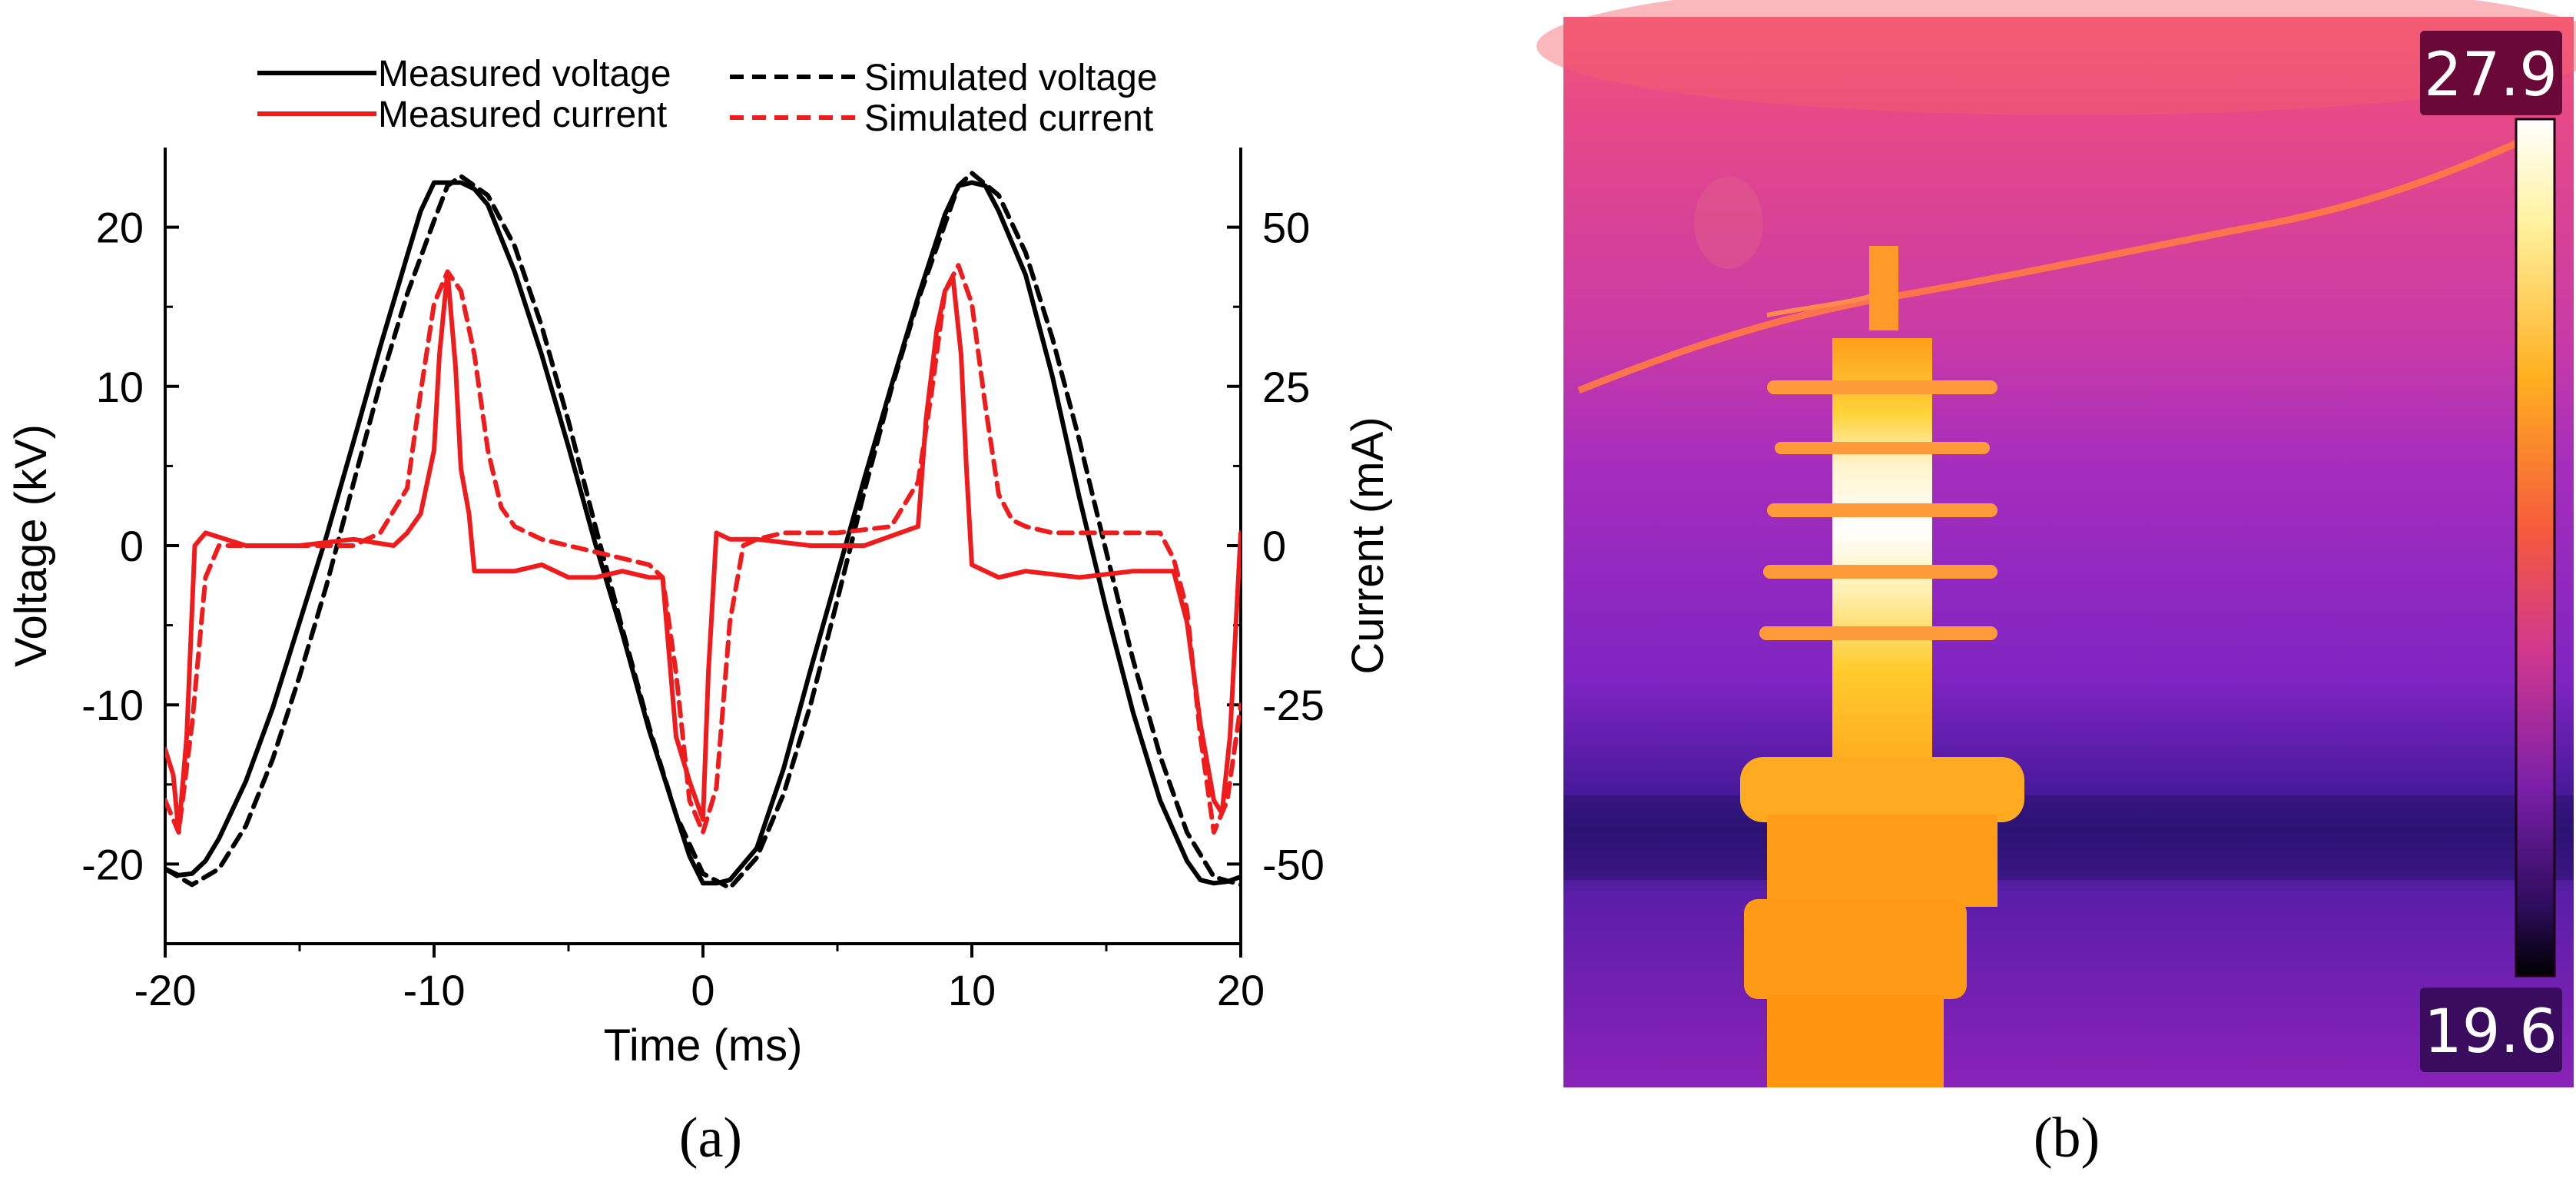 The height and width of the screenshot is (1185, 2576). I want to click on legend-label-measured-voltage: Measured voltage, so click(524, 75).